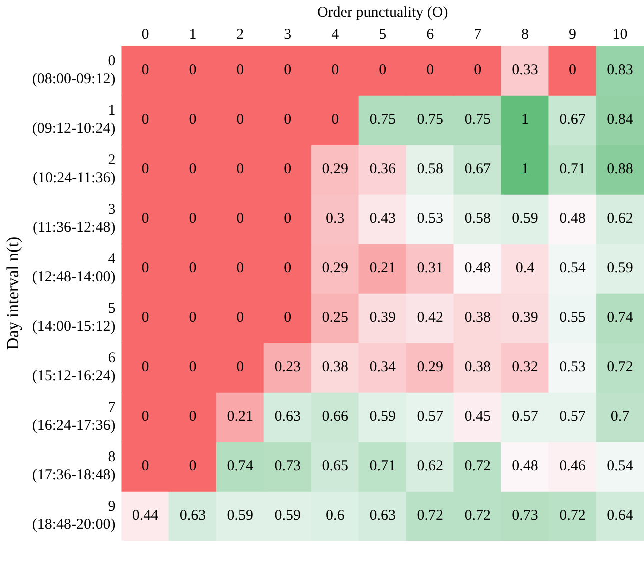  Describe the element at coordinates (620, 120) in the screenshot. I see `data-label: 0.84` at that location.